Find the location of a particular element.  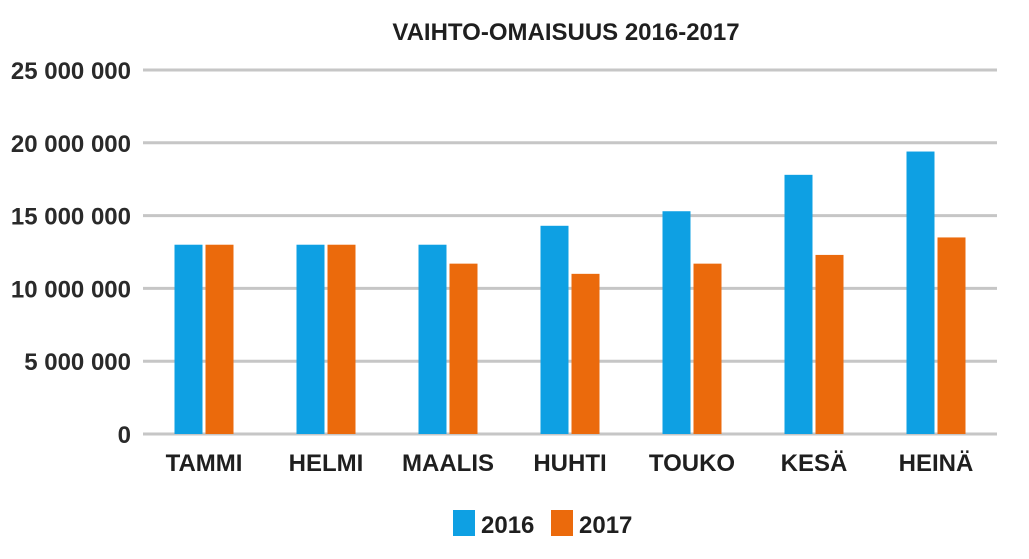

y-tick-label: 0 is located at coordinates (124, 435).